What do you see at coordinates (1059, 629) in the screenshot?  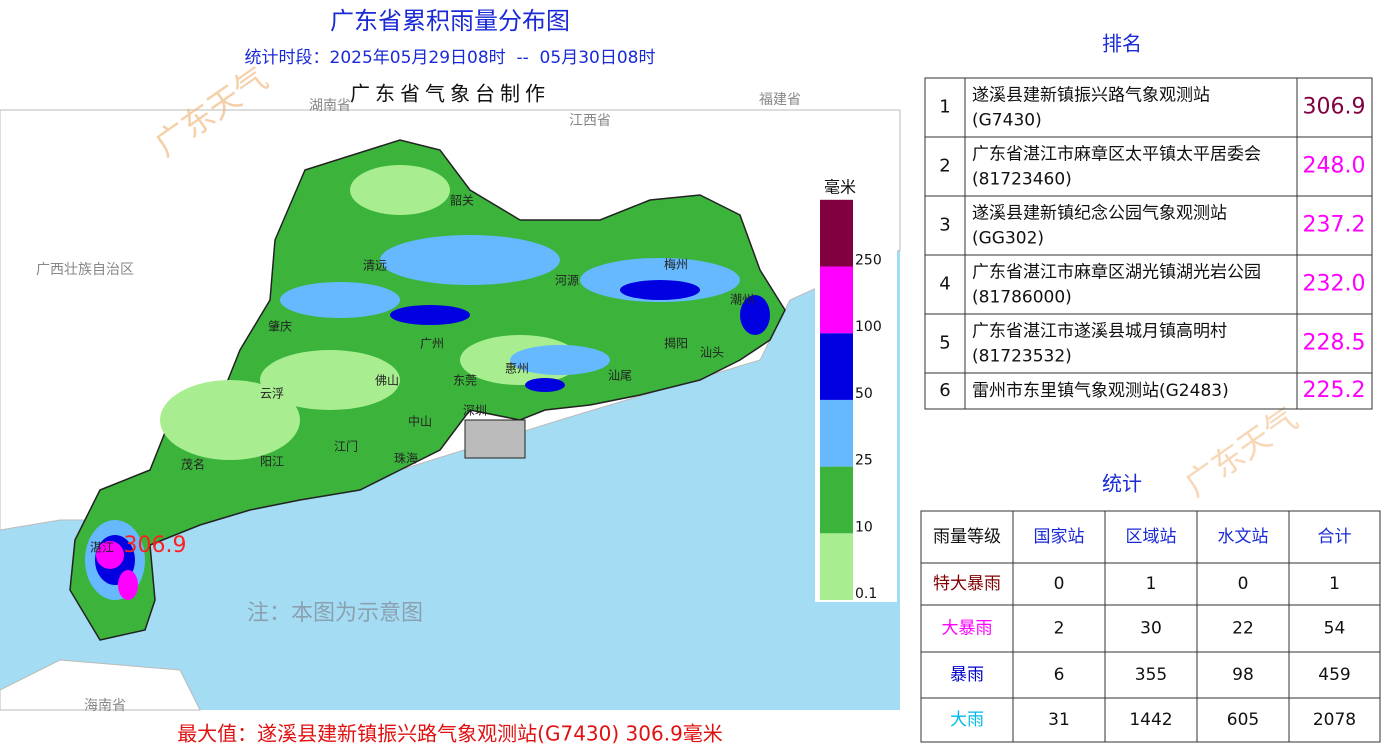 I see `stat-cell: 2` at bounding box center [1059, 629].